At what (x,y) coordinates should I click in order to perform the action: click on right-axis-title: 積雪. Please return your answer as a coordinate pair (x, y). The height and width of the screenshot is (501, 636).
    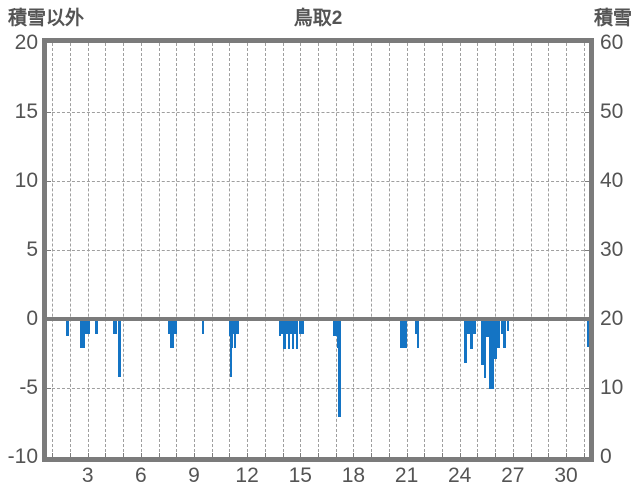
    Looking at the image, I should click on (612, 18).